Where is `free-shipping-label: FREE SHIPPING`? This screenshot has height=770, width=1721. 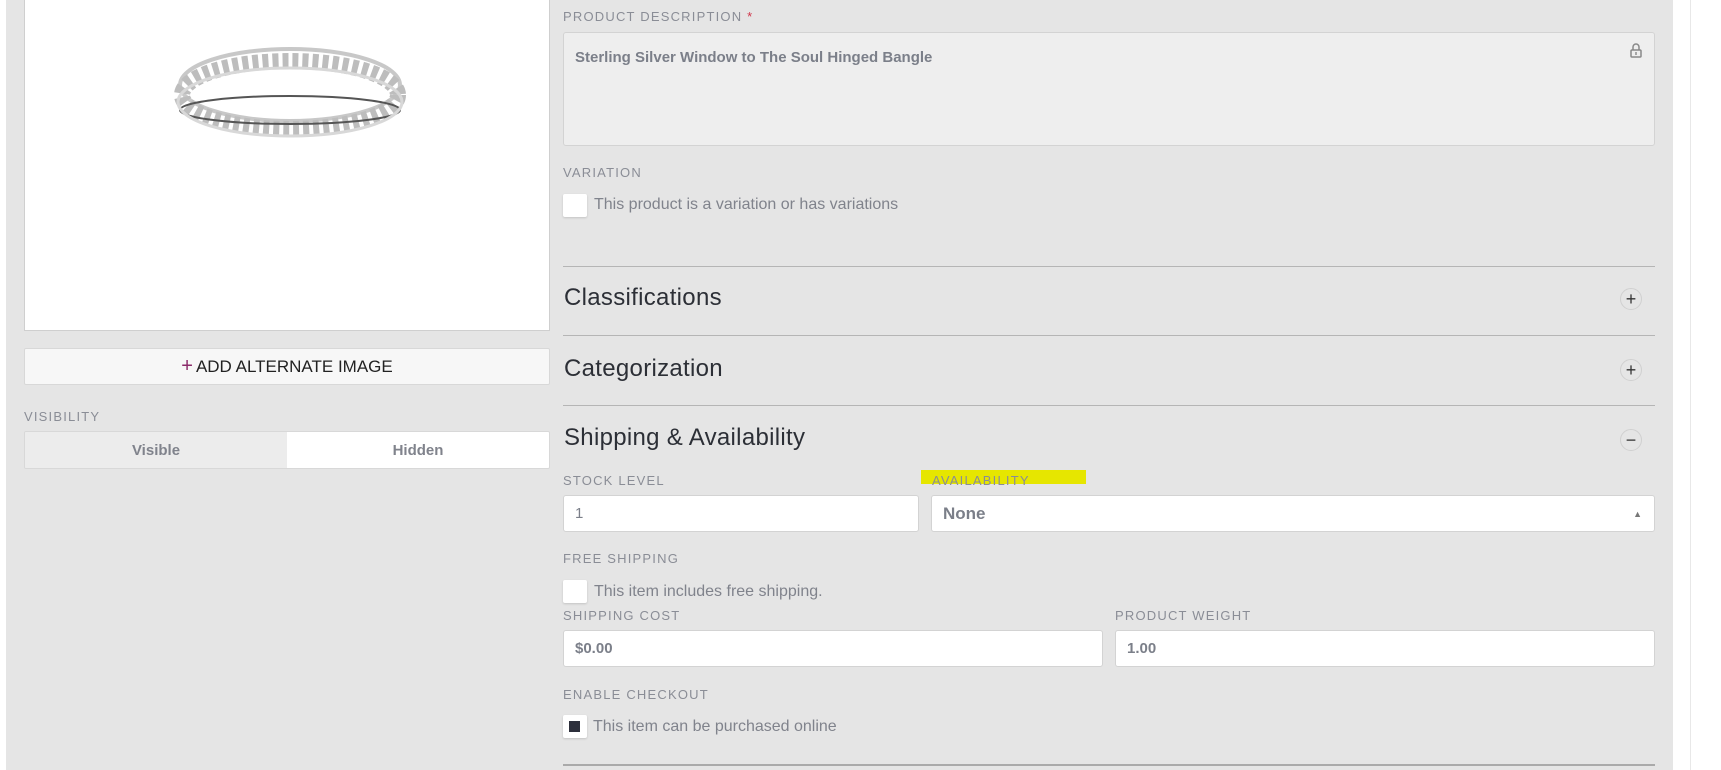
free-shipping-label: FREE SHIPPING is located at coordinates (621, 558).